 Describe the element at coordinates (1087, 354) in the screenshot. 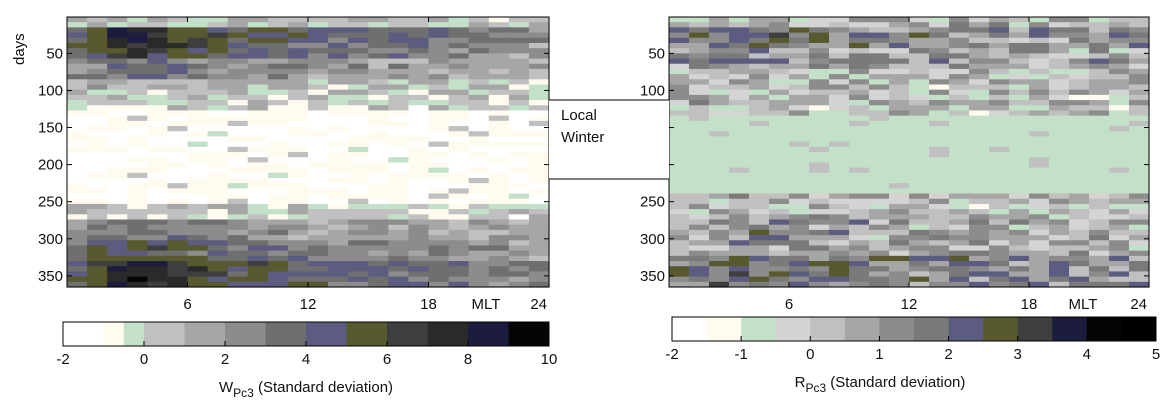

I see `colorbar-tick-label: 4` at that location.